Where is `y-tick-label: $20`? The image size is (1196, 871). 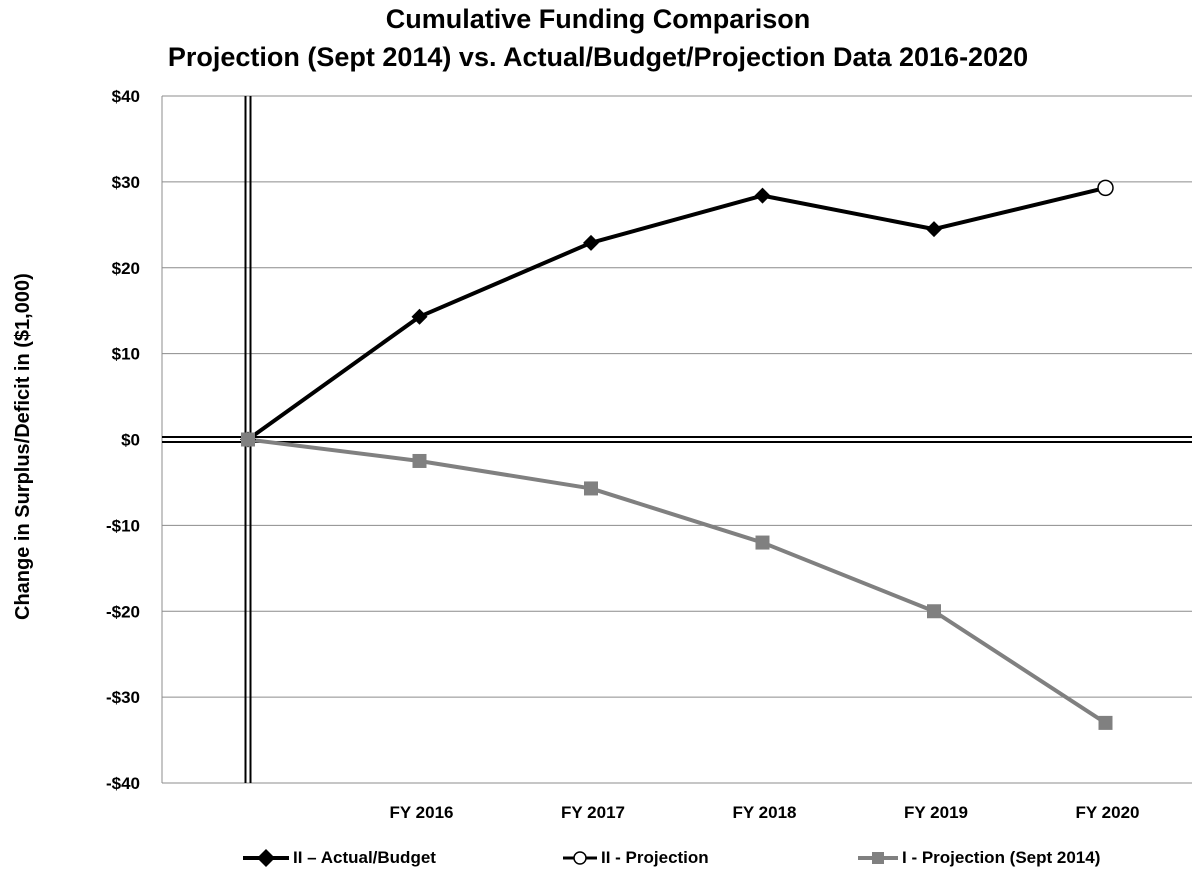 y-tick-label: $20 is located at coordinates (126, 268).